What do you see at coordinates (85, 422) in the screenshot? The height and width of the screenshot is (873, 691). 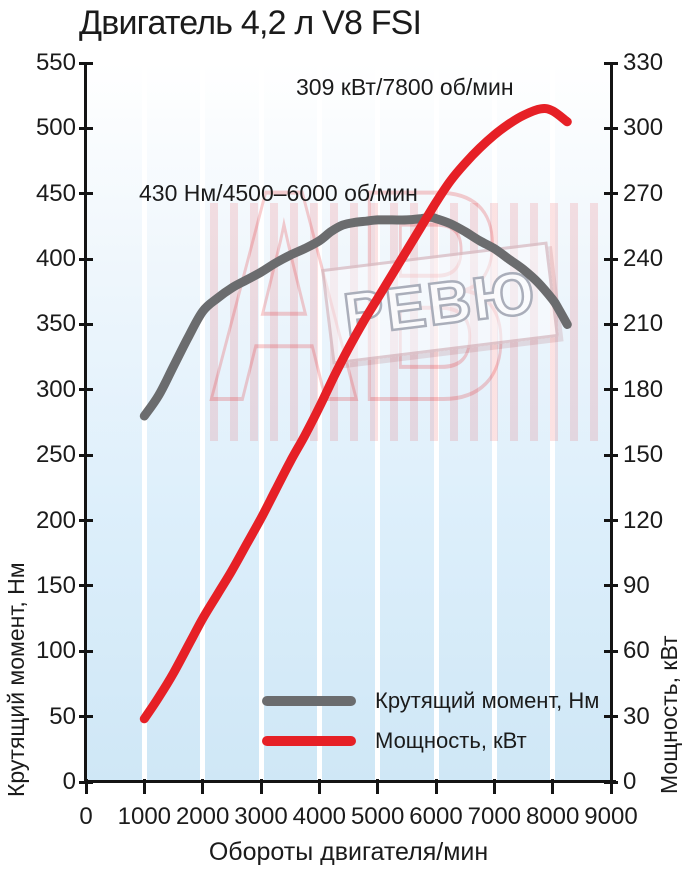 I see `left-axis-line` at bounding box center [85, 422].